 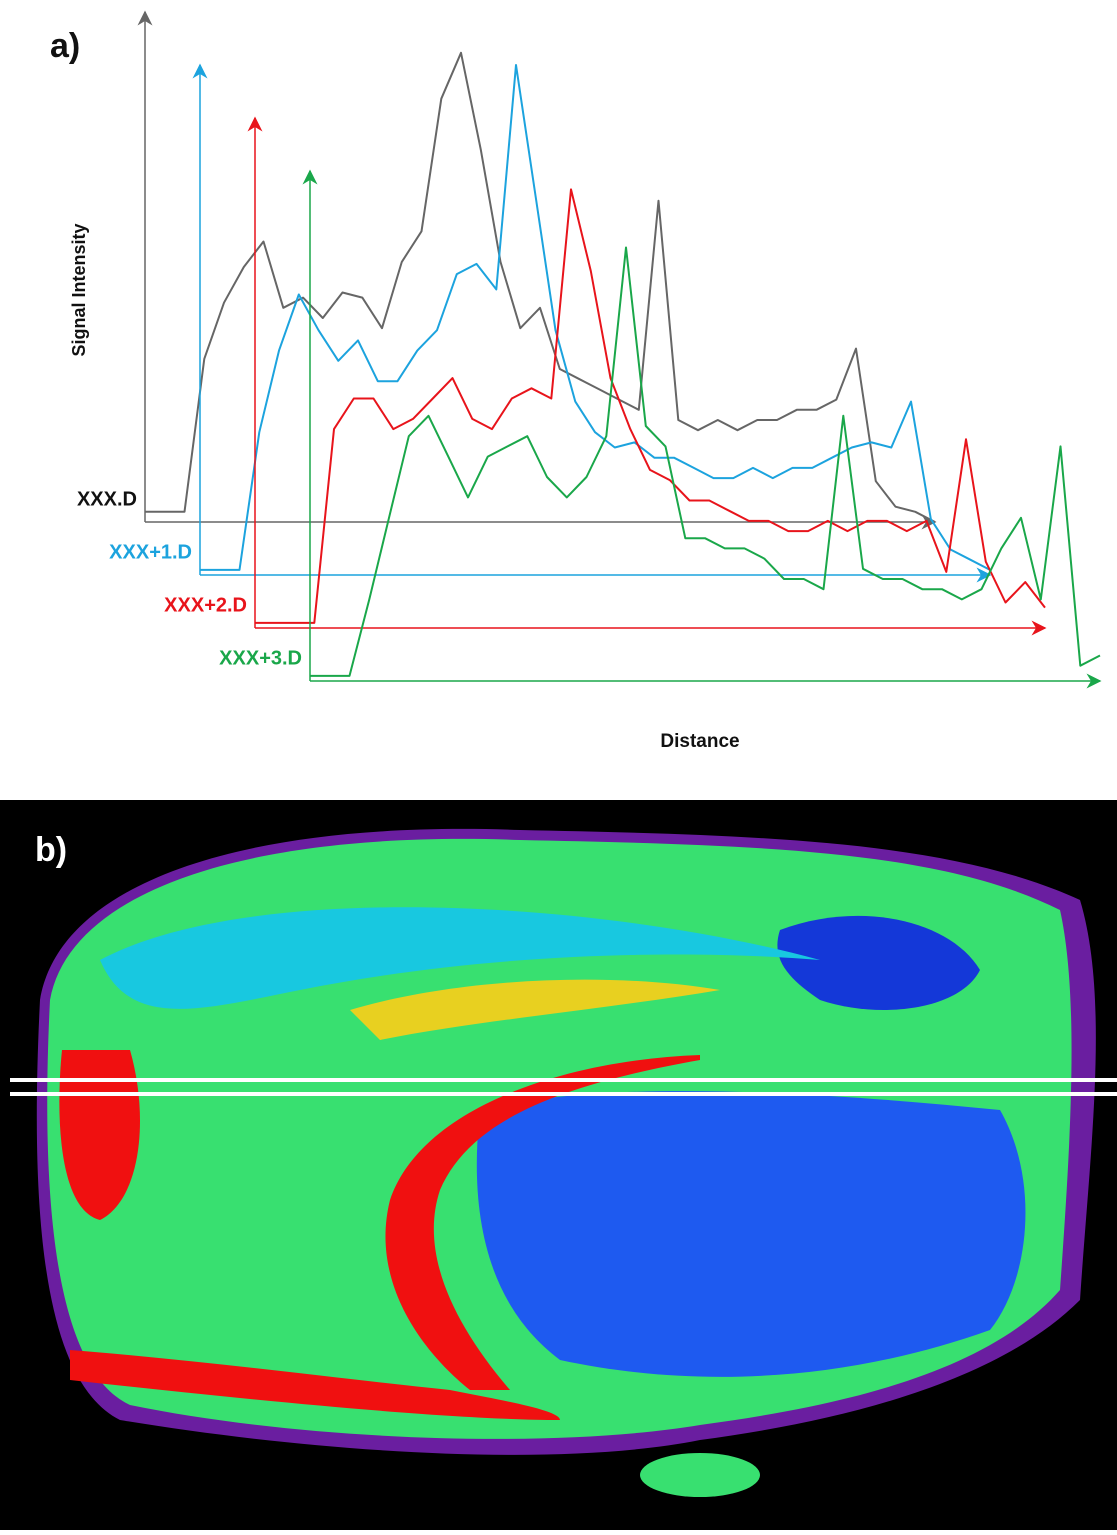 What do you see at coordinates (79, 289) in the screenshot?
I see `y-axis-label: Signal Intensity` at bounding box center [79, 289].